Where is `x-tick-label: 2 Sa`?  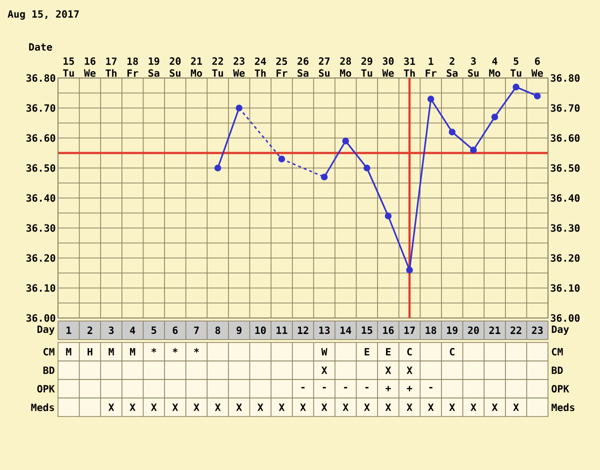
x-tick-label: 2 Sa is located at coordinates (452, 67).